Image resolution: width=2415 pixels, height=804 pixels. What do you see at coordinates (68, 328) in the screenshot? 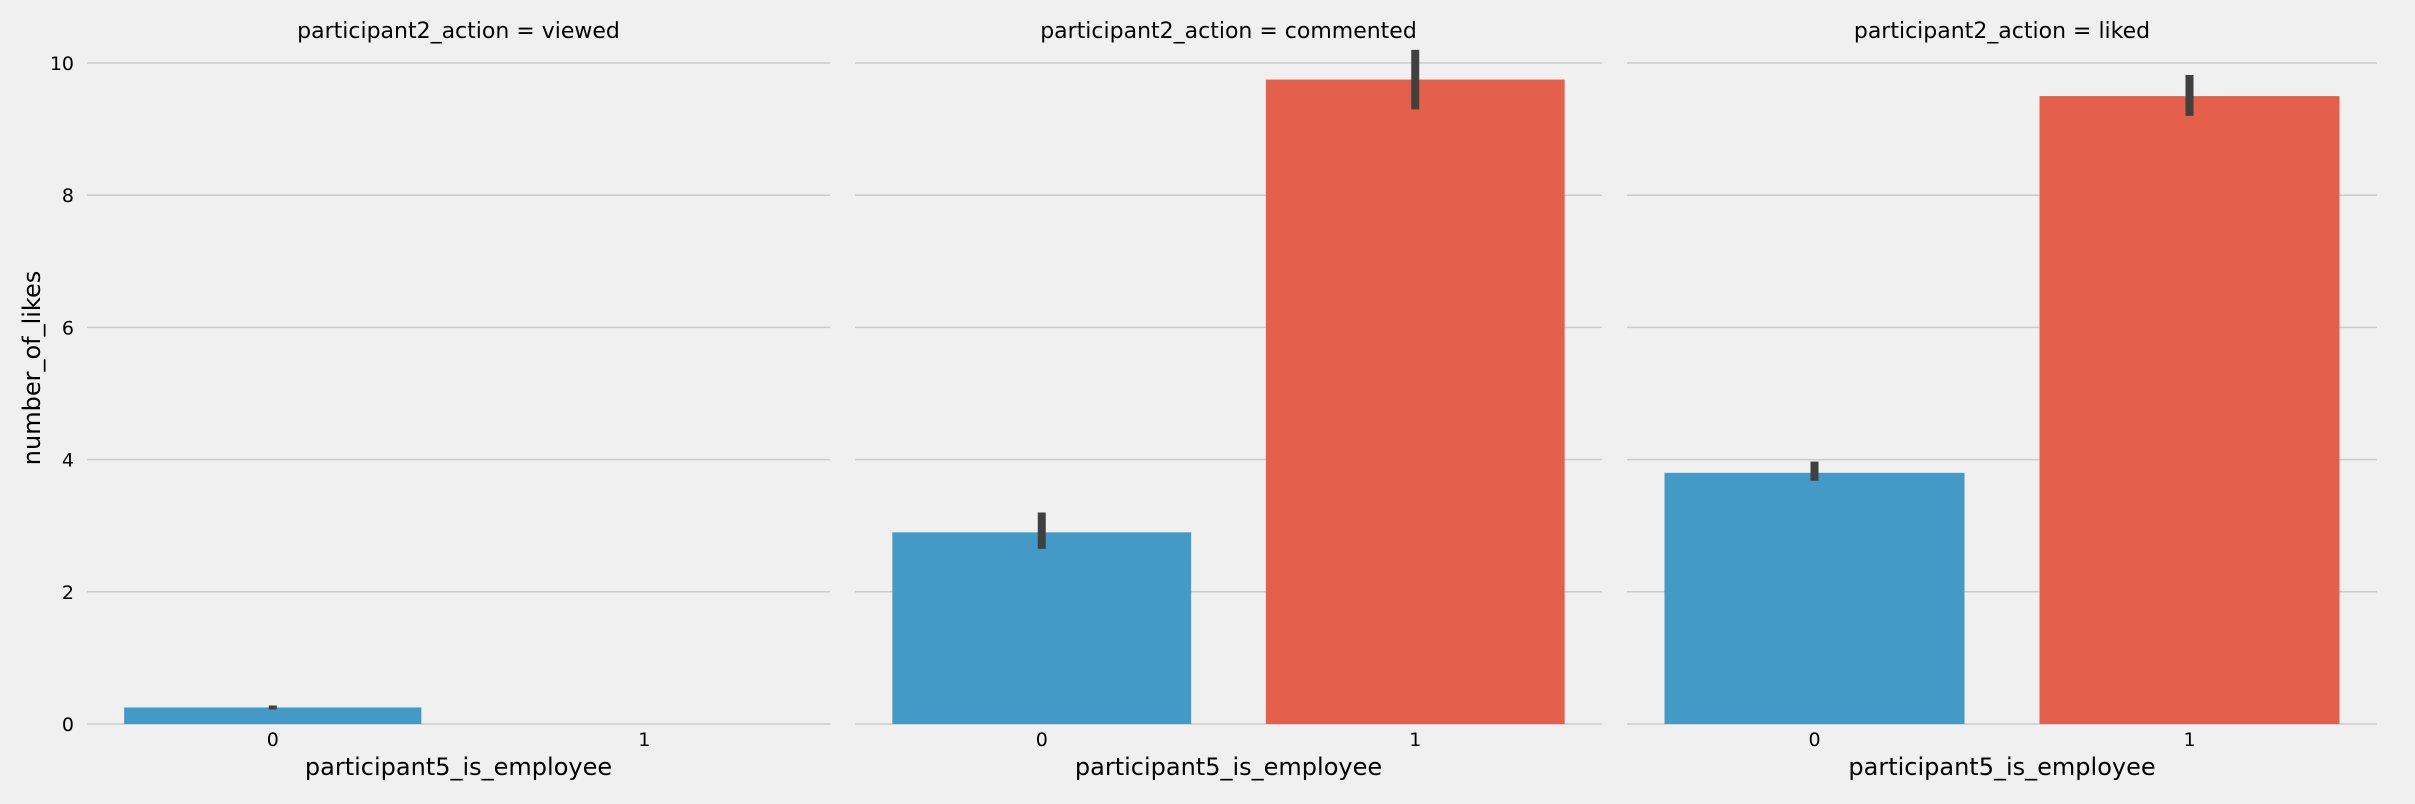
I see `y-tick-label: 6` at bounding box center [68, 328].